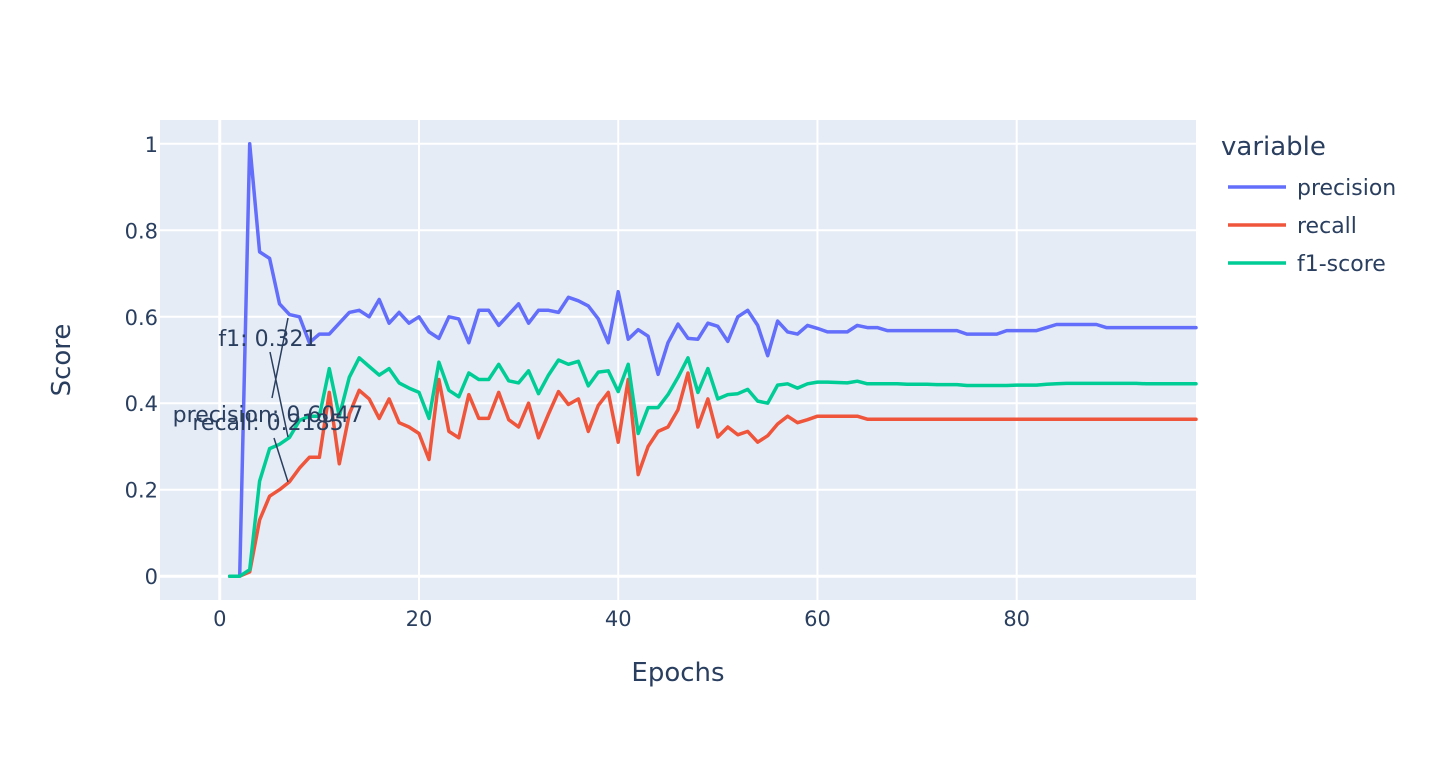  What do you see at coordinates (141, 491) in the screenshot?
I see `y-tick-label: 0.2` at bounding box center [141, 491].